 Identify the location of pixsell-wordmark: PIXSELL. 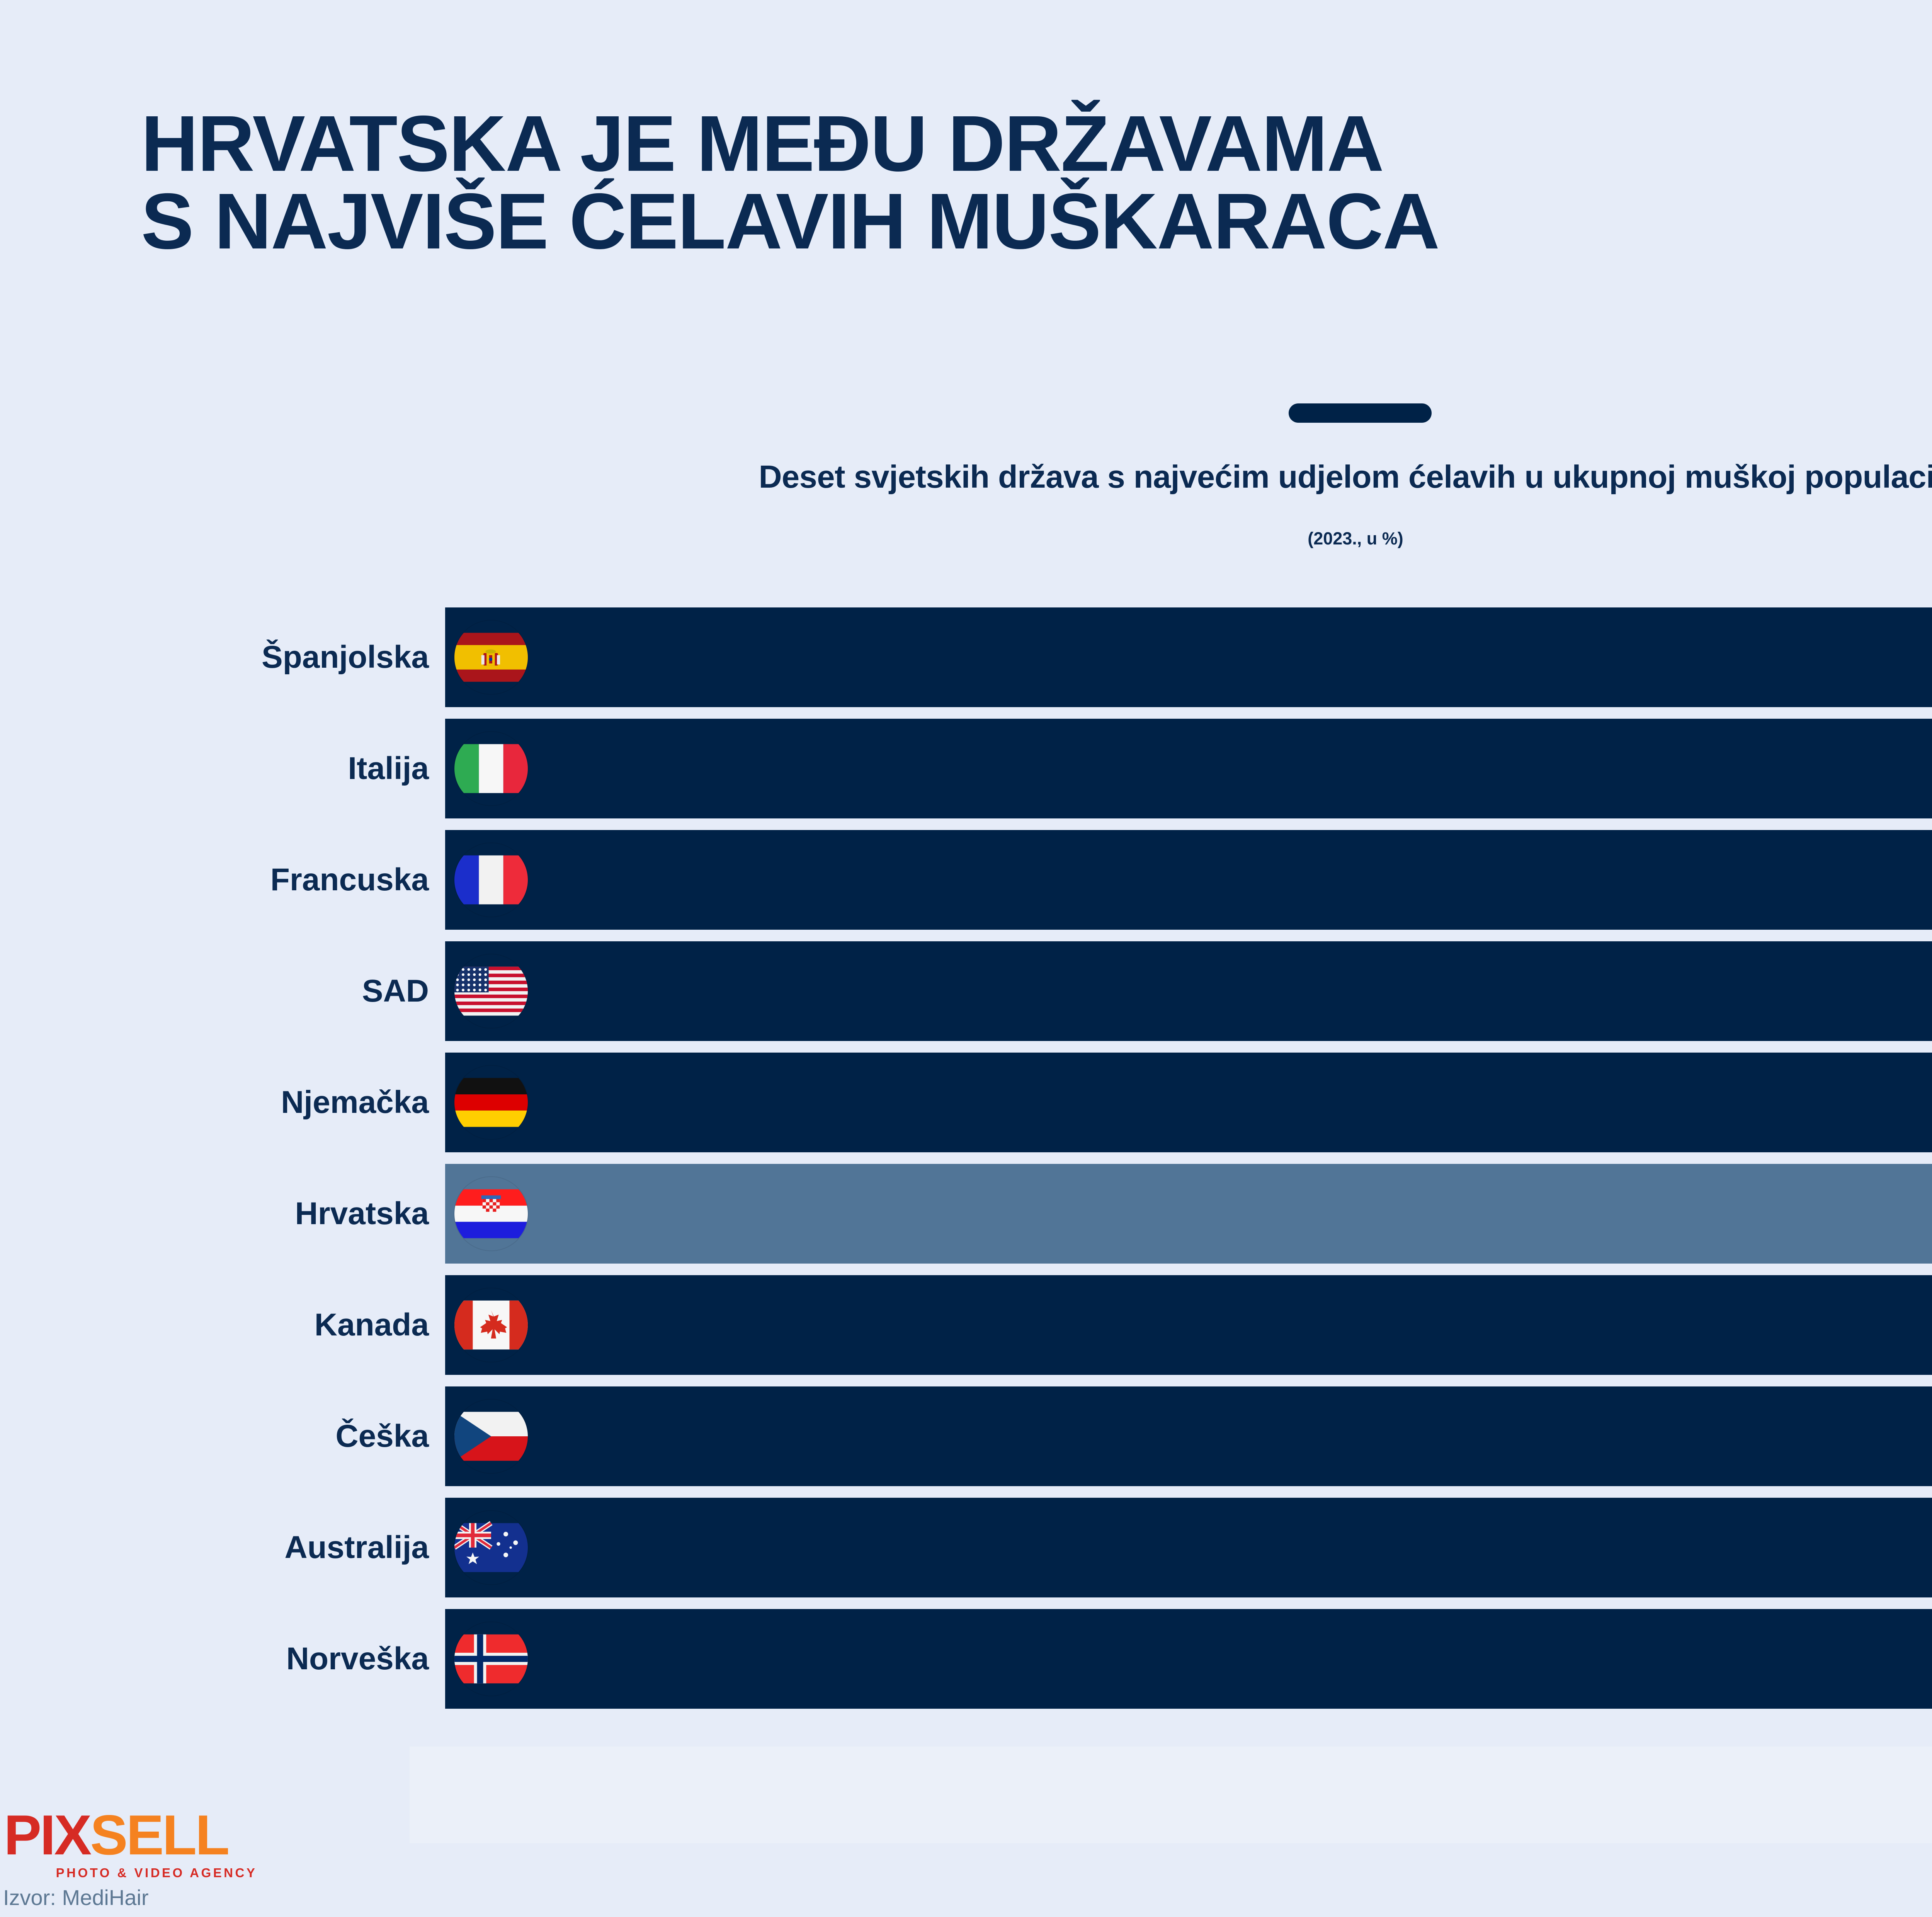
(159, 1835).